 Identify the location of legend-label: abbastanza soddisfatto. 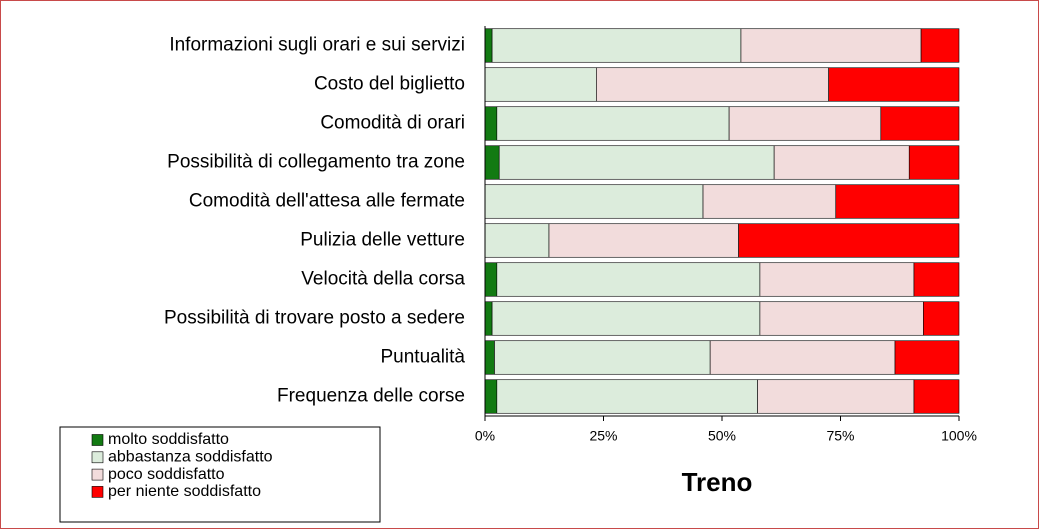
(190, 457).